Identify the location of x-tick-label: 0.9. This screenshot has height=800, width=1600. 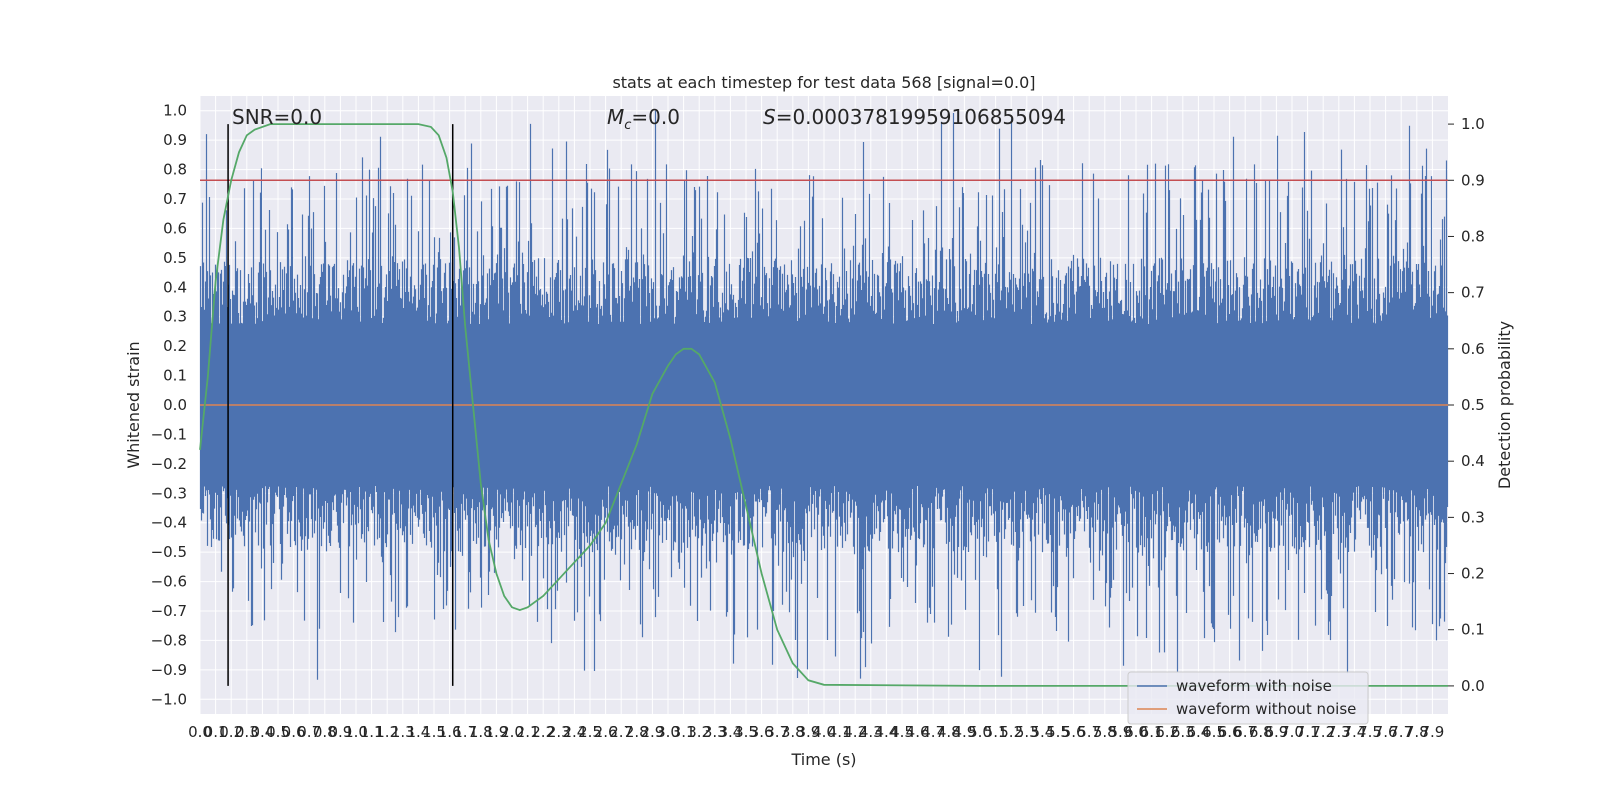
(340, 732).